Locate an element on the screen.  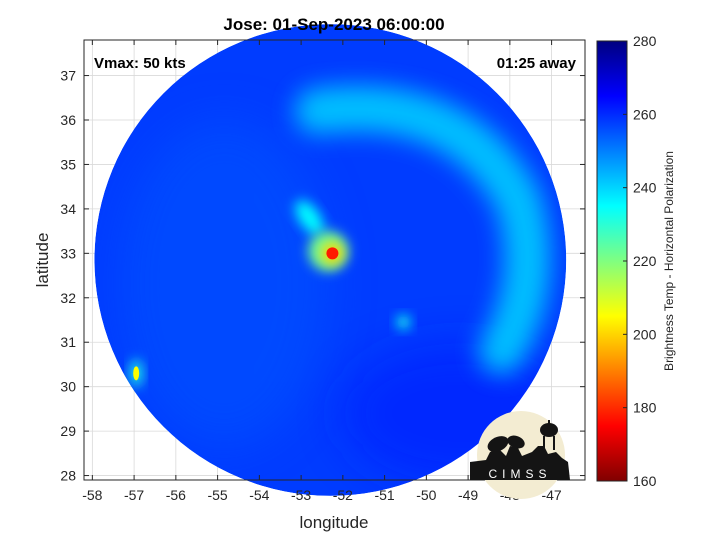
x-tick-label: -53 is located at coordinates (301, 495).